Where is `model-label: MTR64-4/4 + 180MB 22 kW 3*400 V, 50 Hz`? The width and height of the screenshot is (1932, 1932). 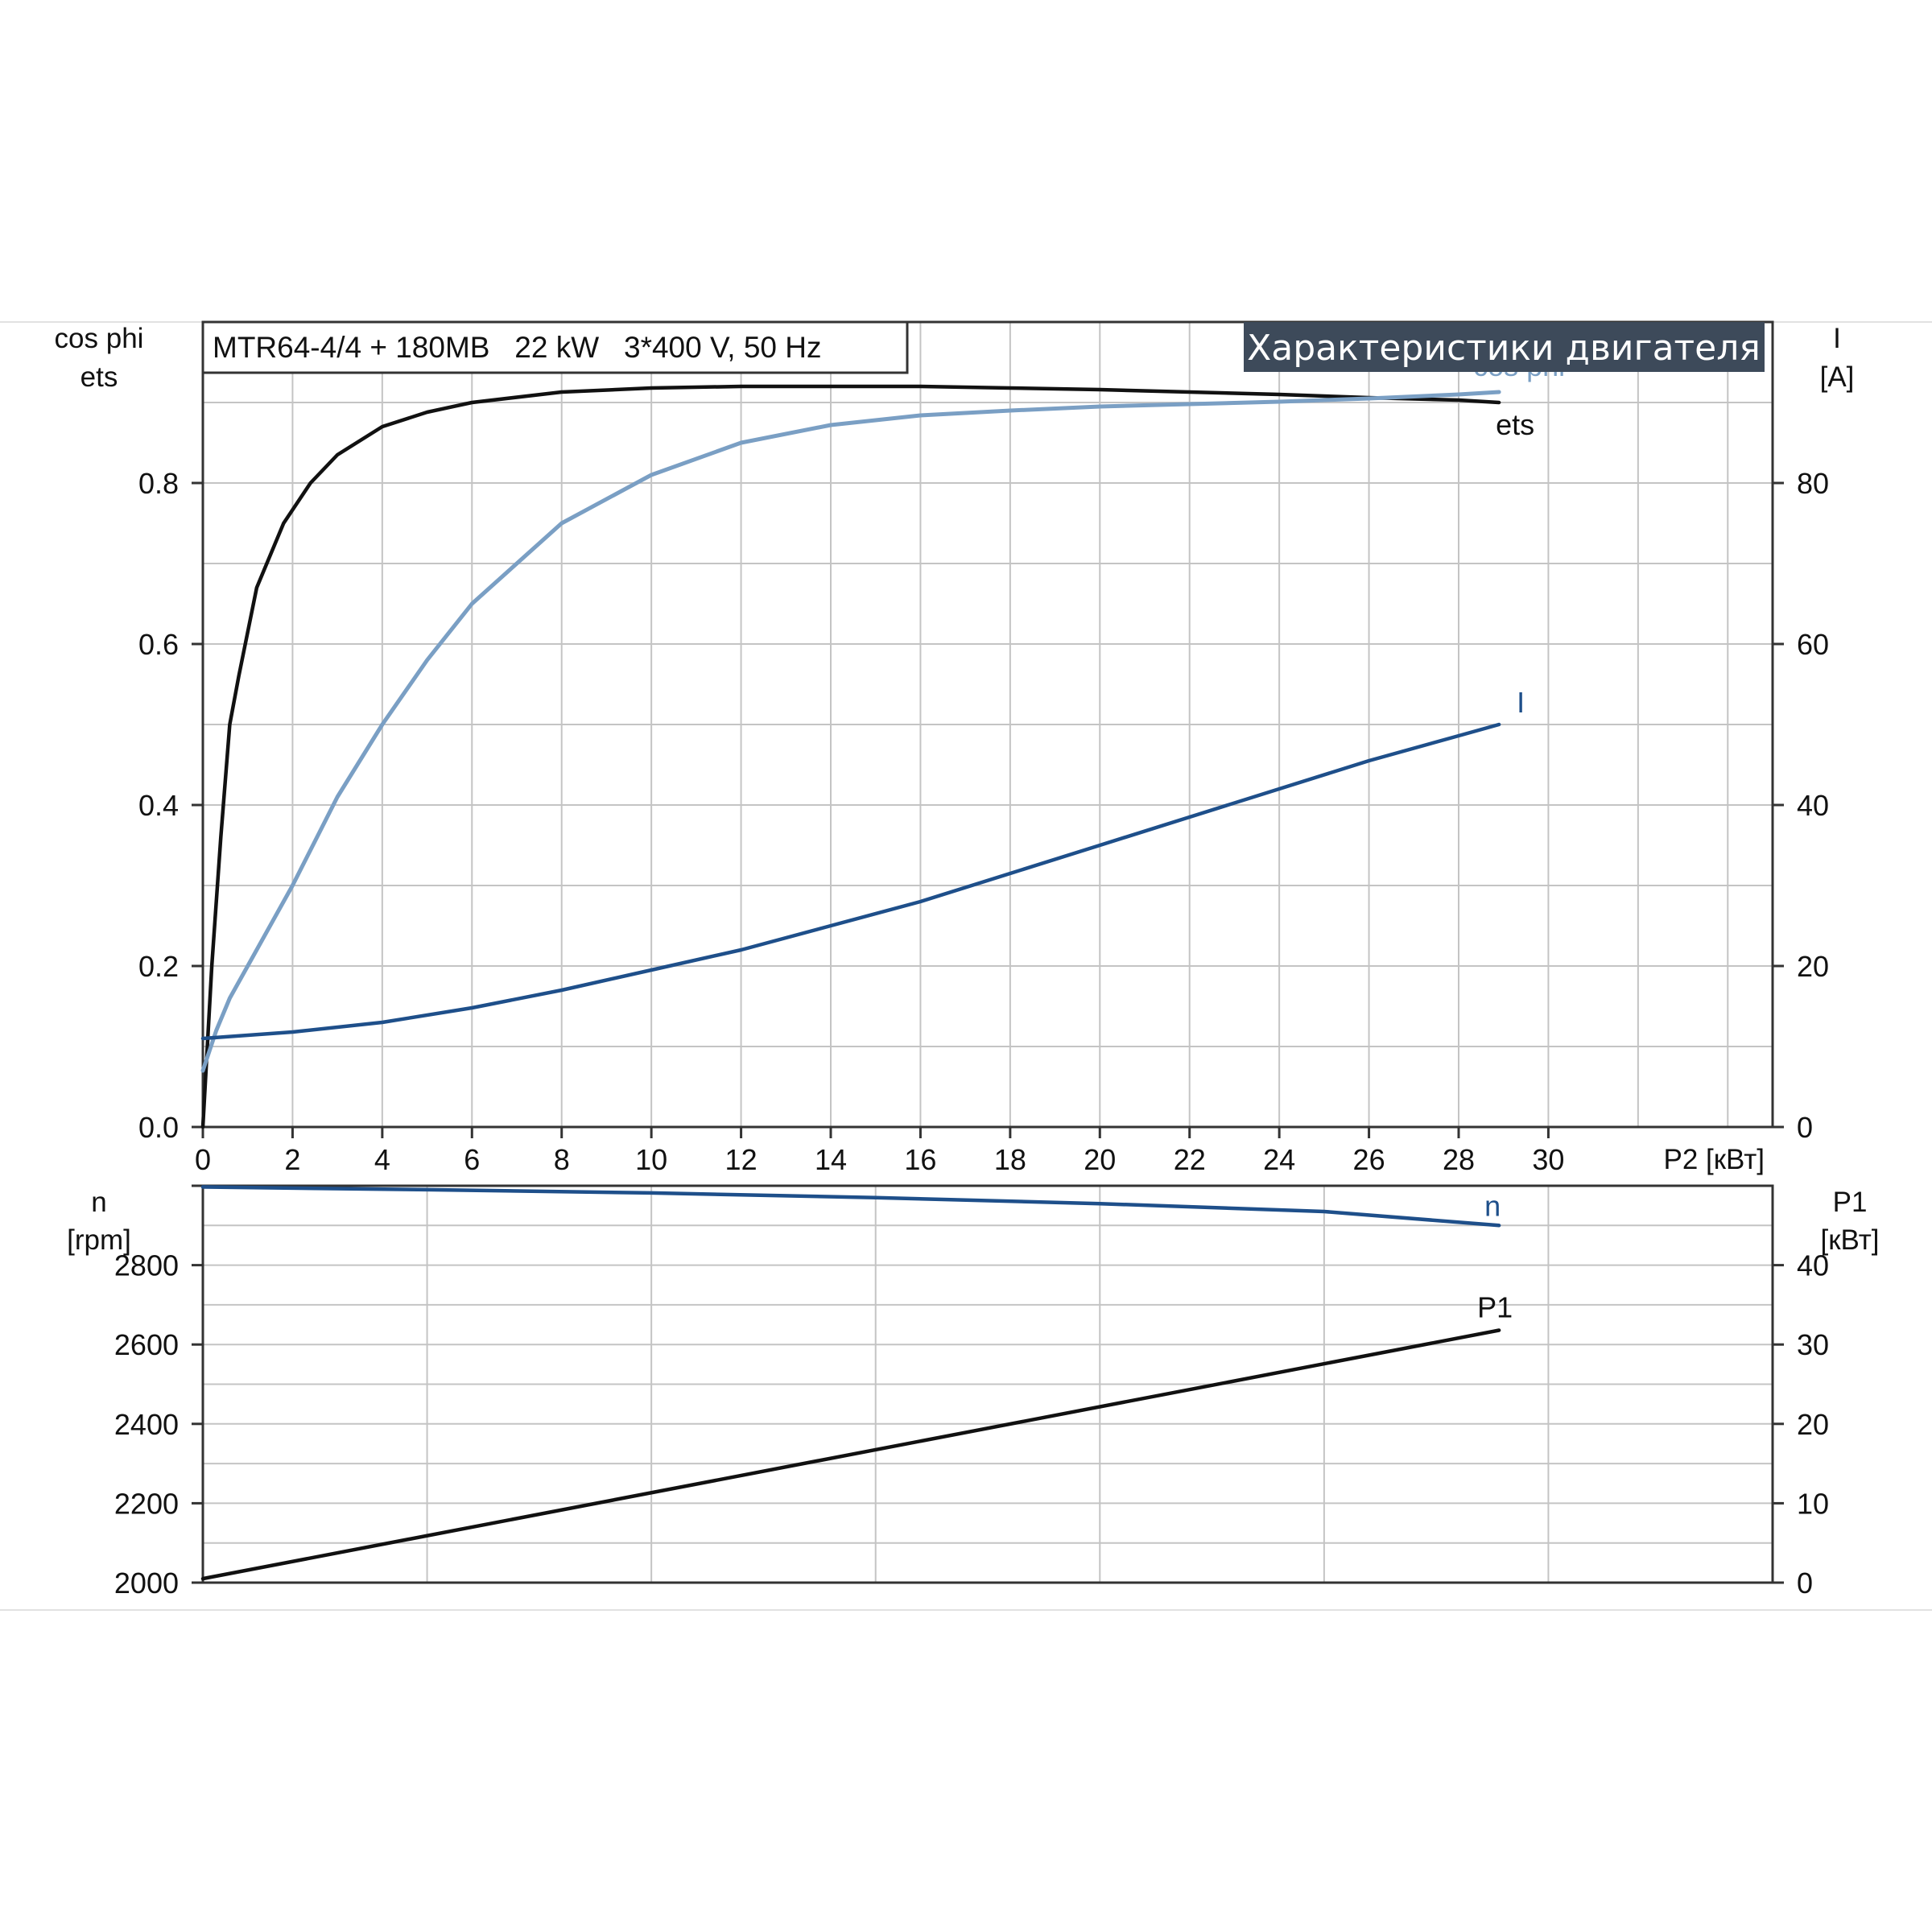
model-label: MTR64-4/4 + 180MB 22 kW 3*400 V, 50 Hz is located at coordinates (517, 347).